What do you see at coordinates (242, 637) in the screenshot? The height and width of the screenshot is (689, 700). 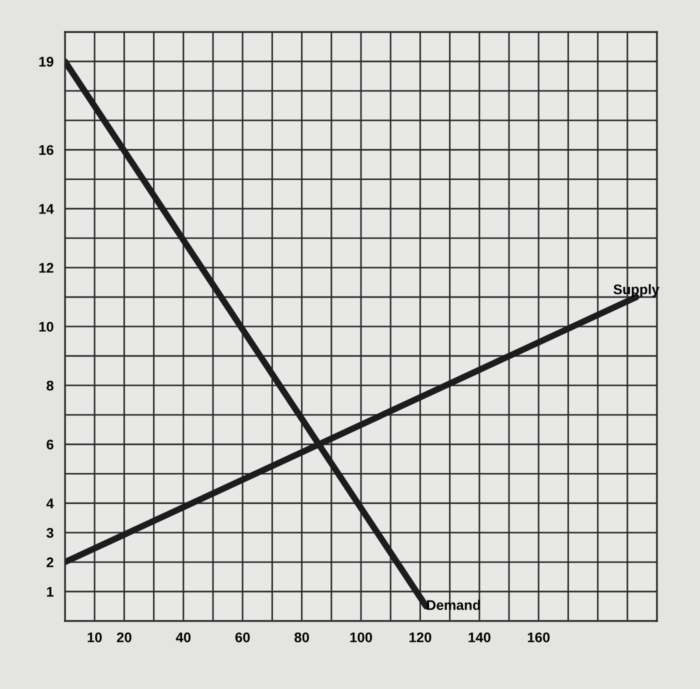 I see `x-tick-label: 60` at bounding box center [242, 637].